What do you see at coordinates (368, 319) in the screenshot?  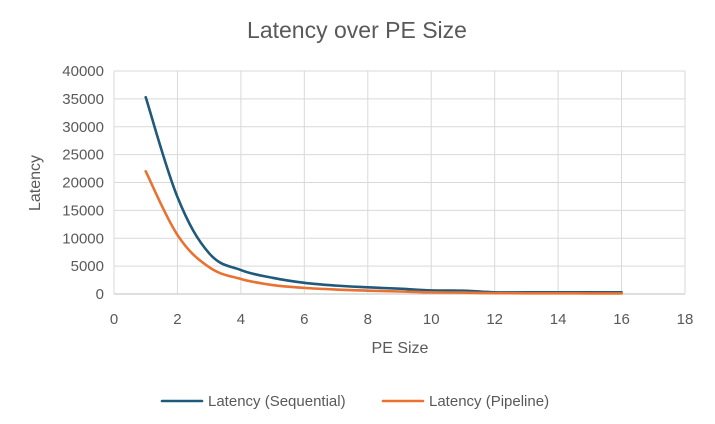 I see `x-tick-label: 8` at bounding box center [368, 319].